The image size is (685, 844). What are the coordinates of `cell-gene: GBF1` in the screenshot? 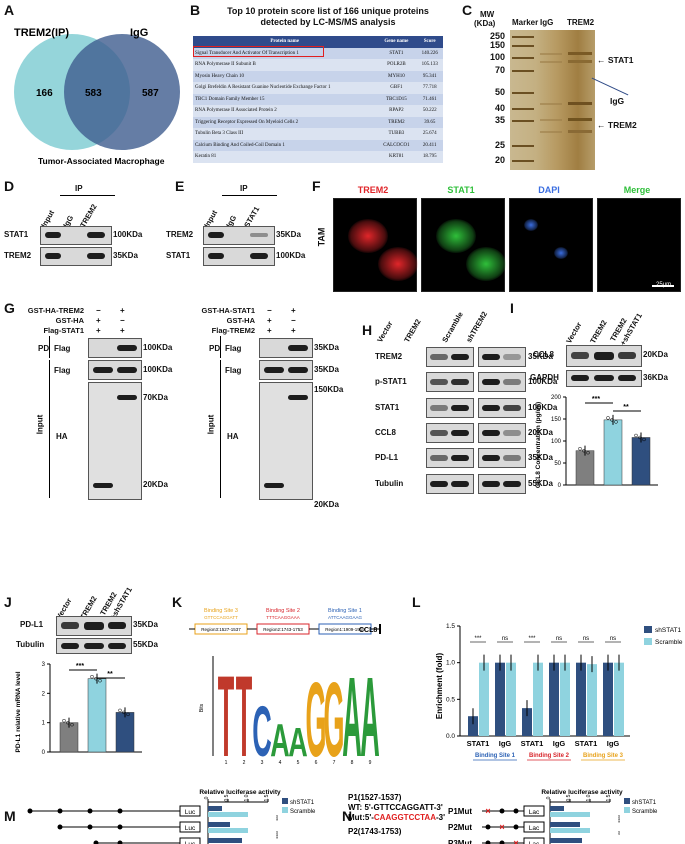 It's located at (396, 88).